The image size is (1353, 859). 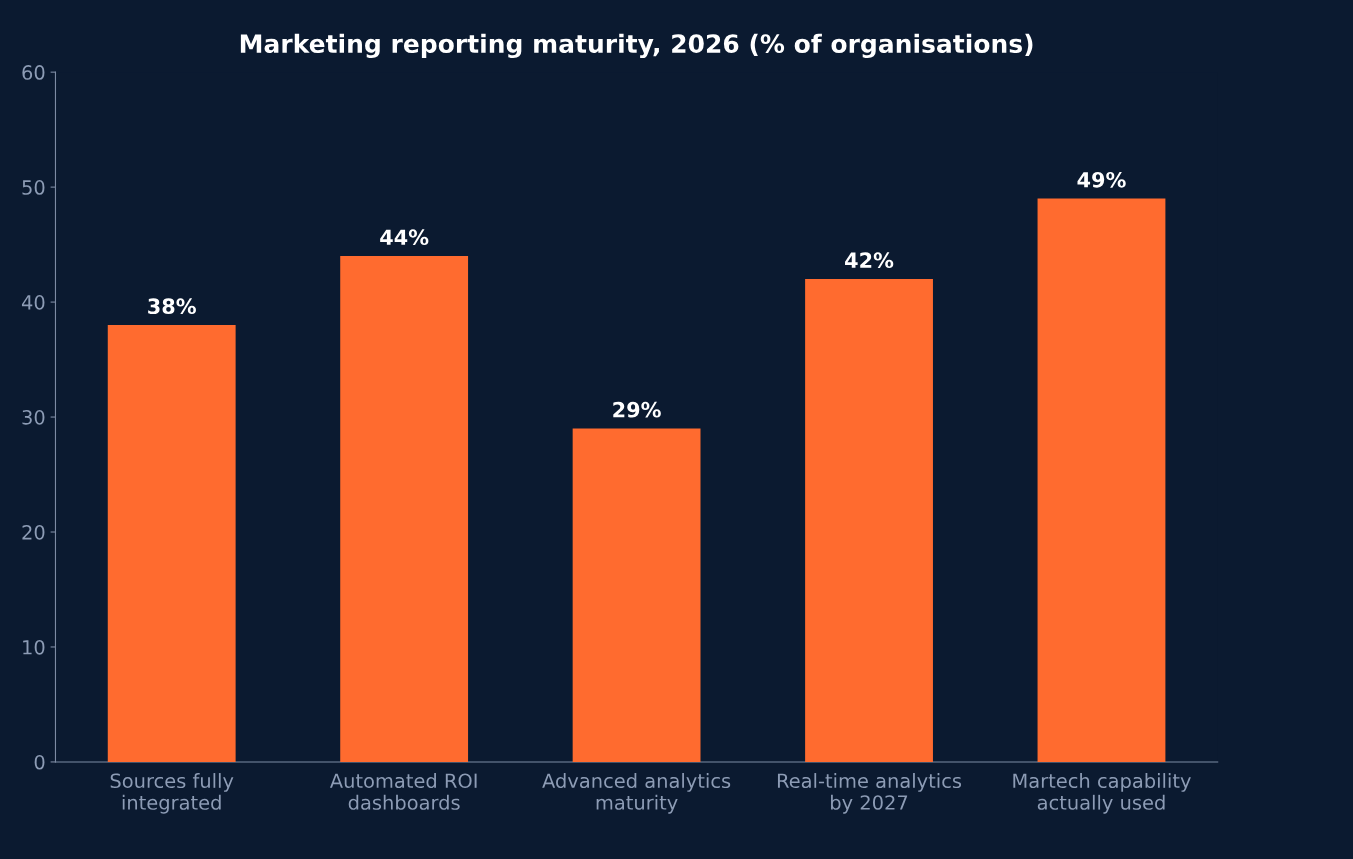 What do you see at coordinates (33, 302) in the screenshot?
I see `y-tick-label: 40` at bounding box center [33, 302].